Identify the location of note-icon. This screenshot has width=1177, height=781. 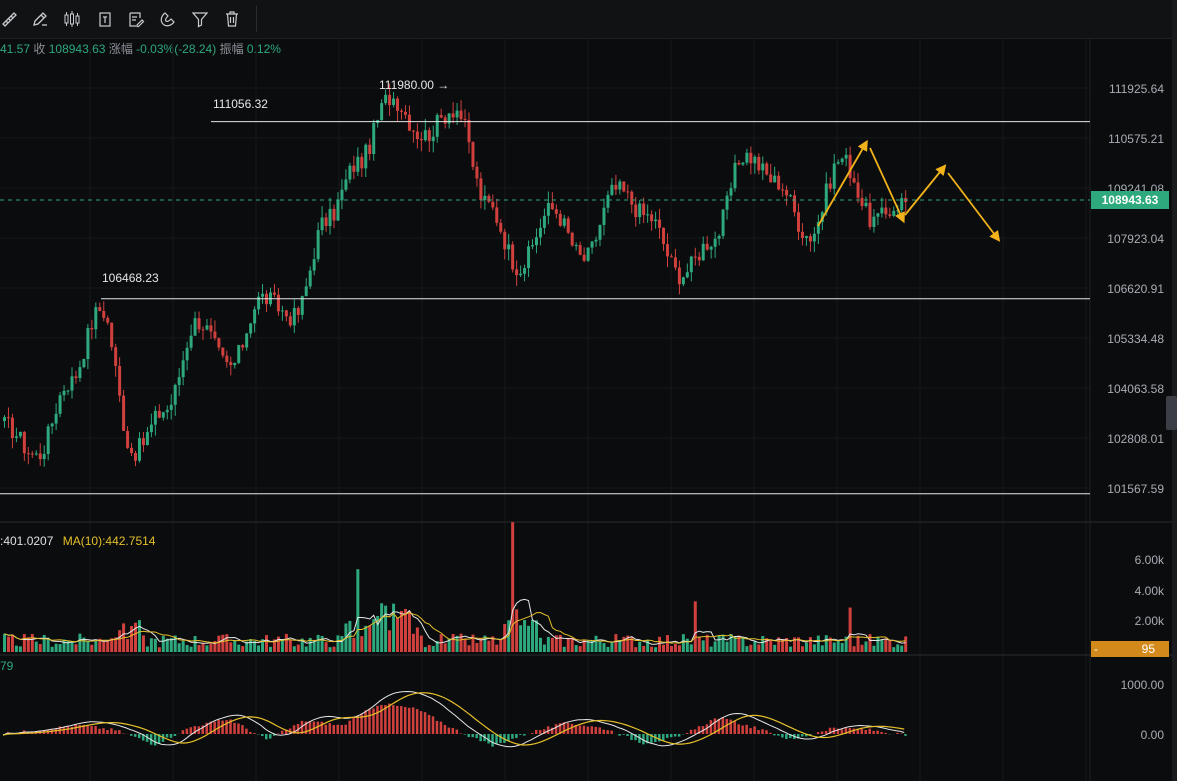
(137, 20).